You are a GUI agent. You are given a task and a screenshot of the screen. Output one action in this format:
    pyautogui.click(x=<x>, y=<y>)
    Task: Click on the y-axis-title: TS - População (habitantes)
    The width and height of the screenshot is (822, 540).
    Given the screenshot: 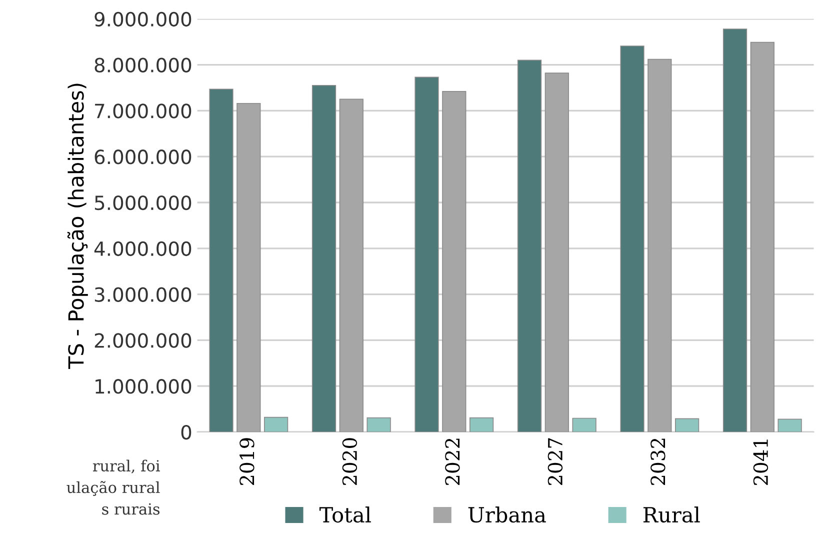 What is the action you would take?
    pyautogui.click(x=77, y=227)
    